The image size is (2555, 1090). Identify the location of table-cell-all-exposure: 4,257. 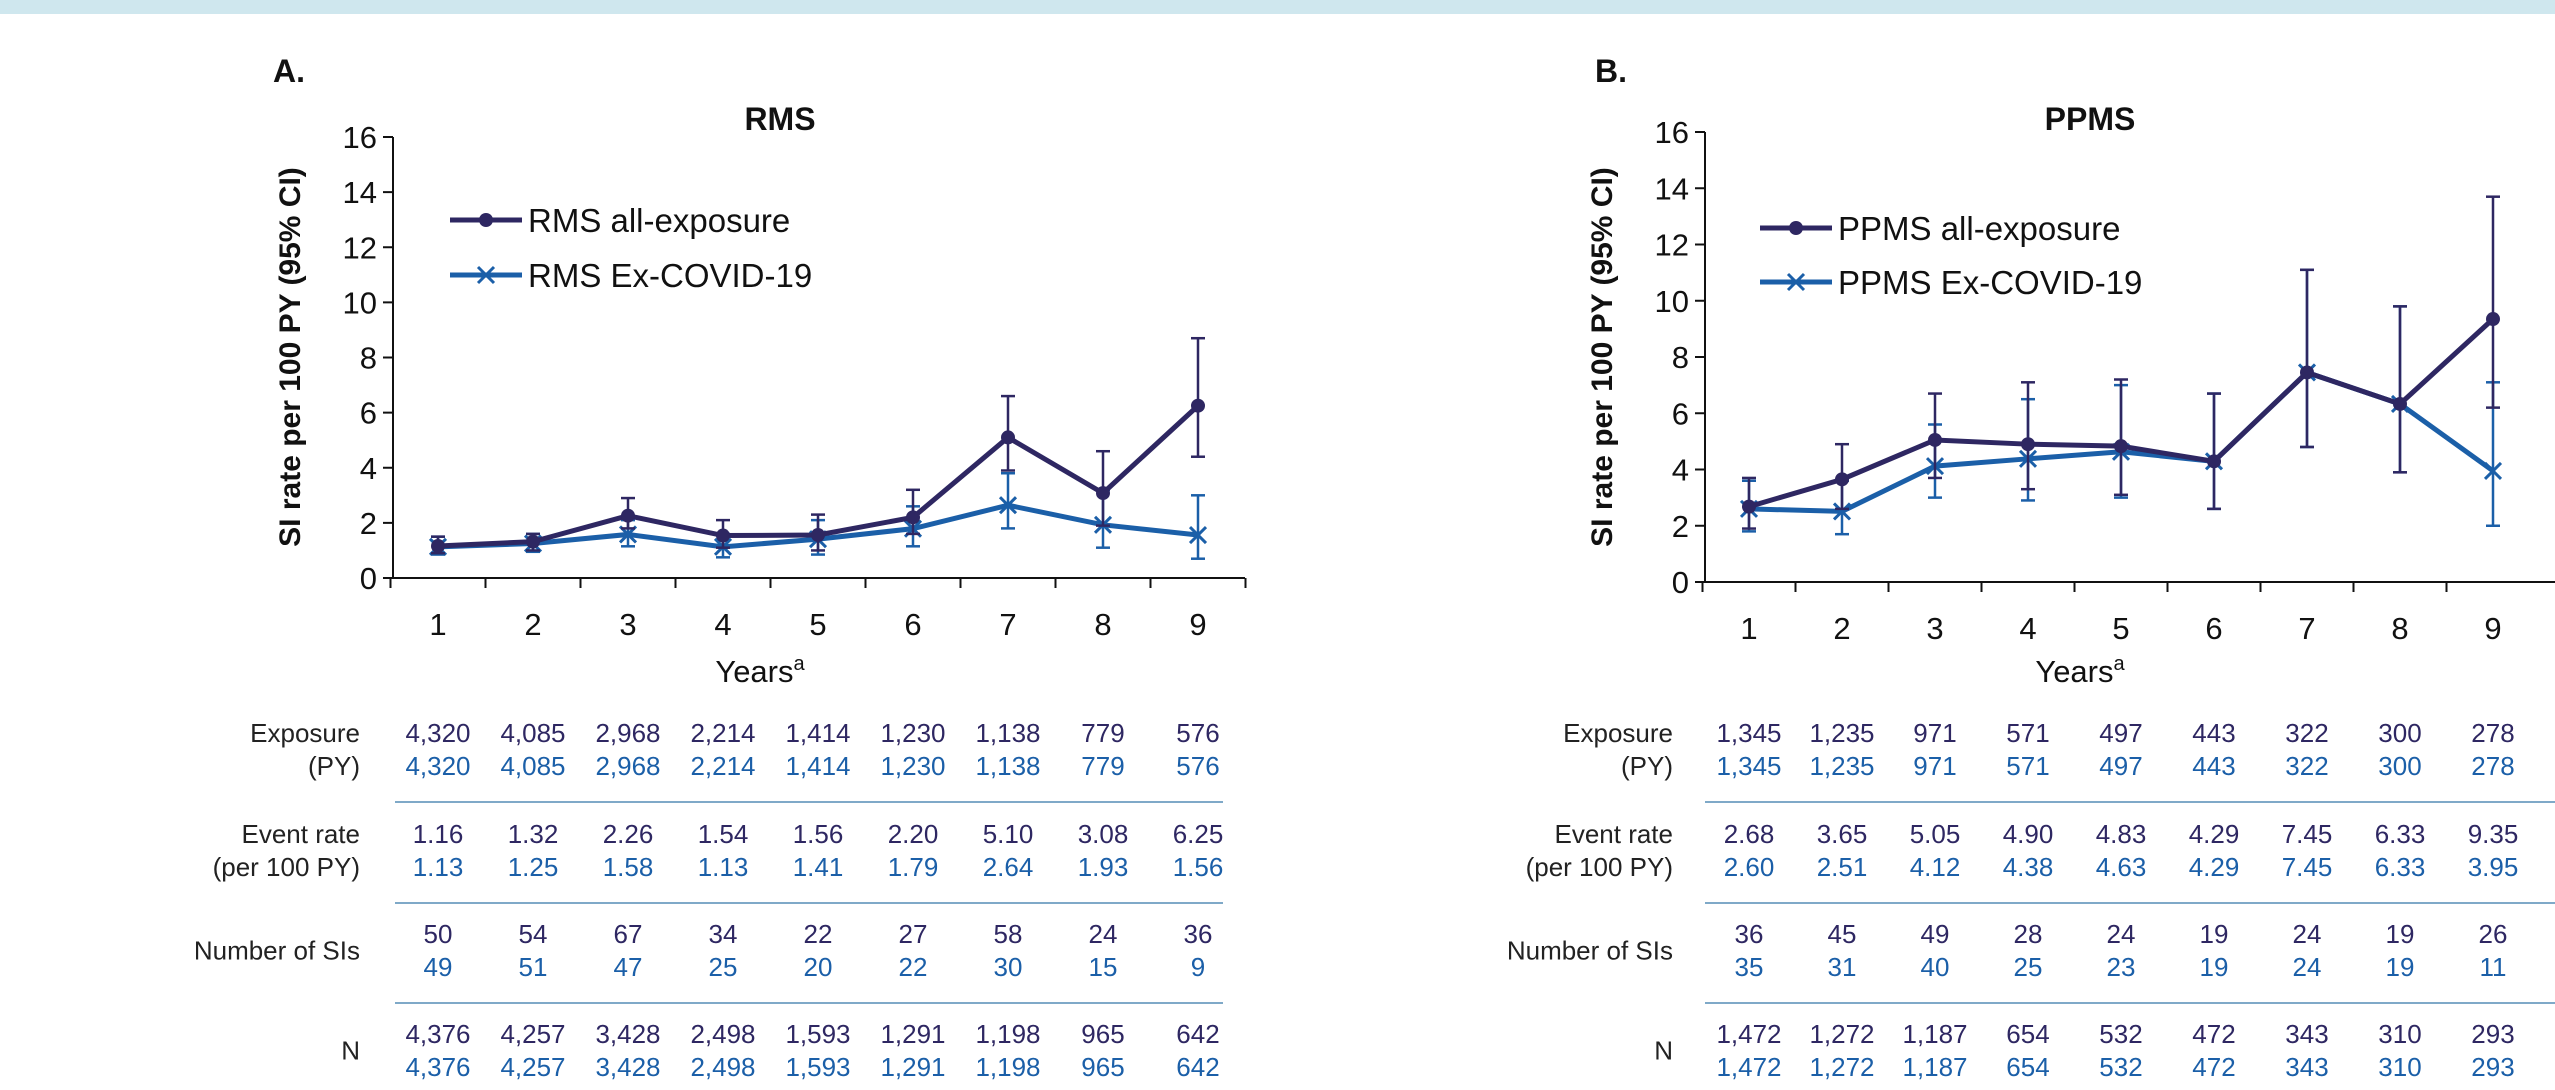
(532, 1034).